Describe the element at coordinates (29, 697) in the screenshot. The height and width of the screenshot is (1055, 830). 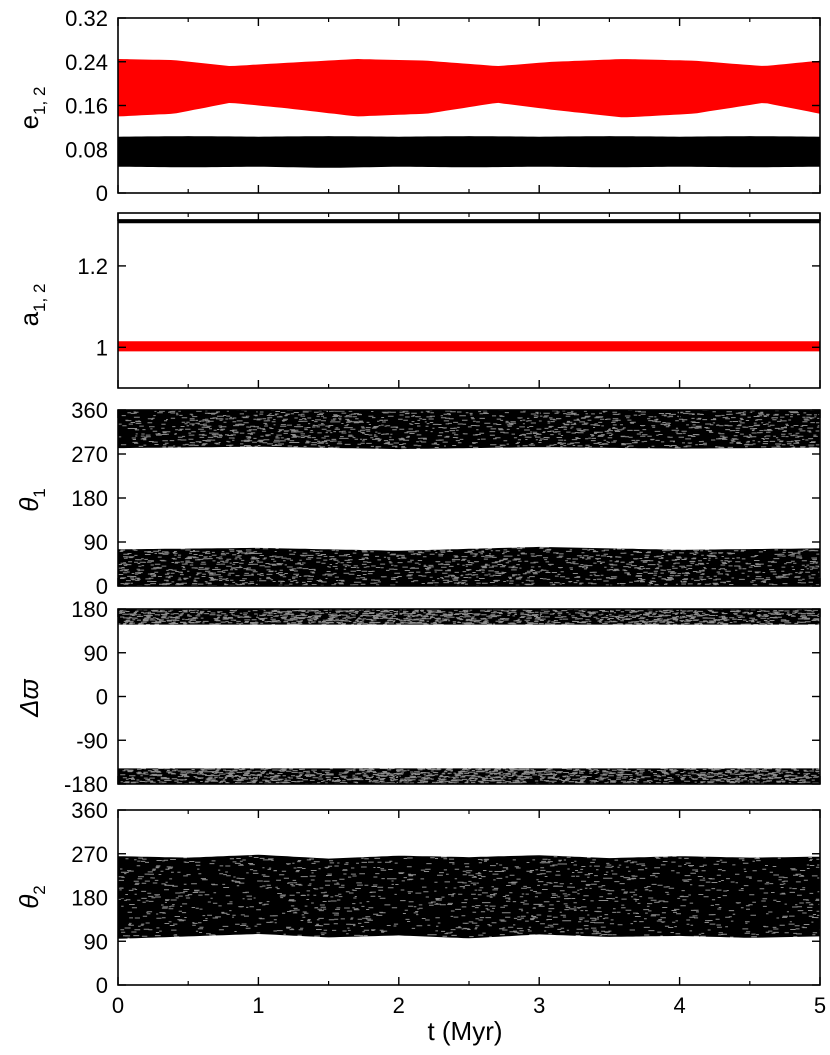
I see `y-axis-label: Δϖ` at that location.